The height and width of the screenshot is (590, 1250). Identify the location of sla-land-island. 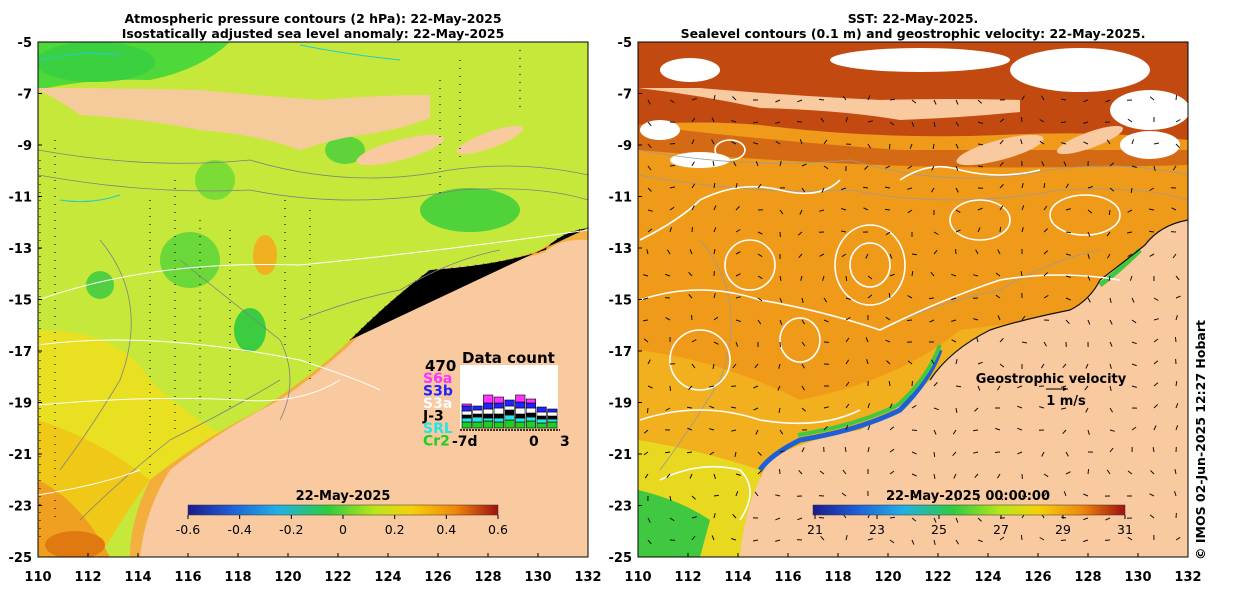
(400, 150).